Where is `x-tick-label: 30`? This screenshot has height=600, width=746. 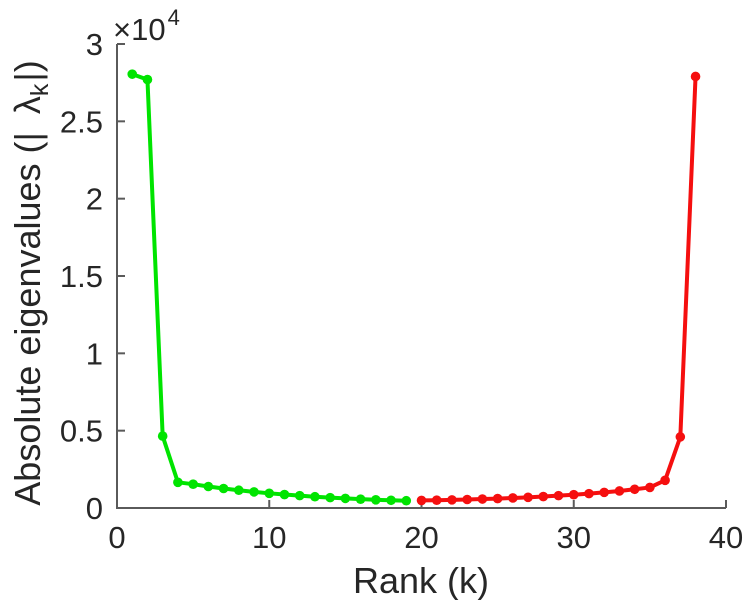
x-tick-label: 30 is located at coordinates (574, 537).